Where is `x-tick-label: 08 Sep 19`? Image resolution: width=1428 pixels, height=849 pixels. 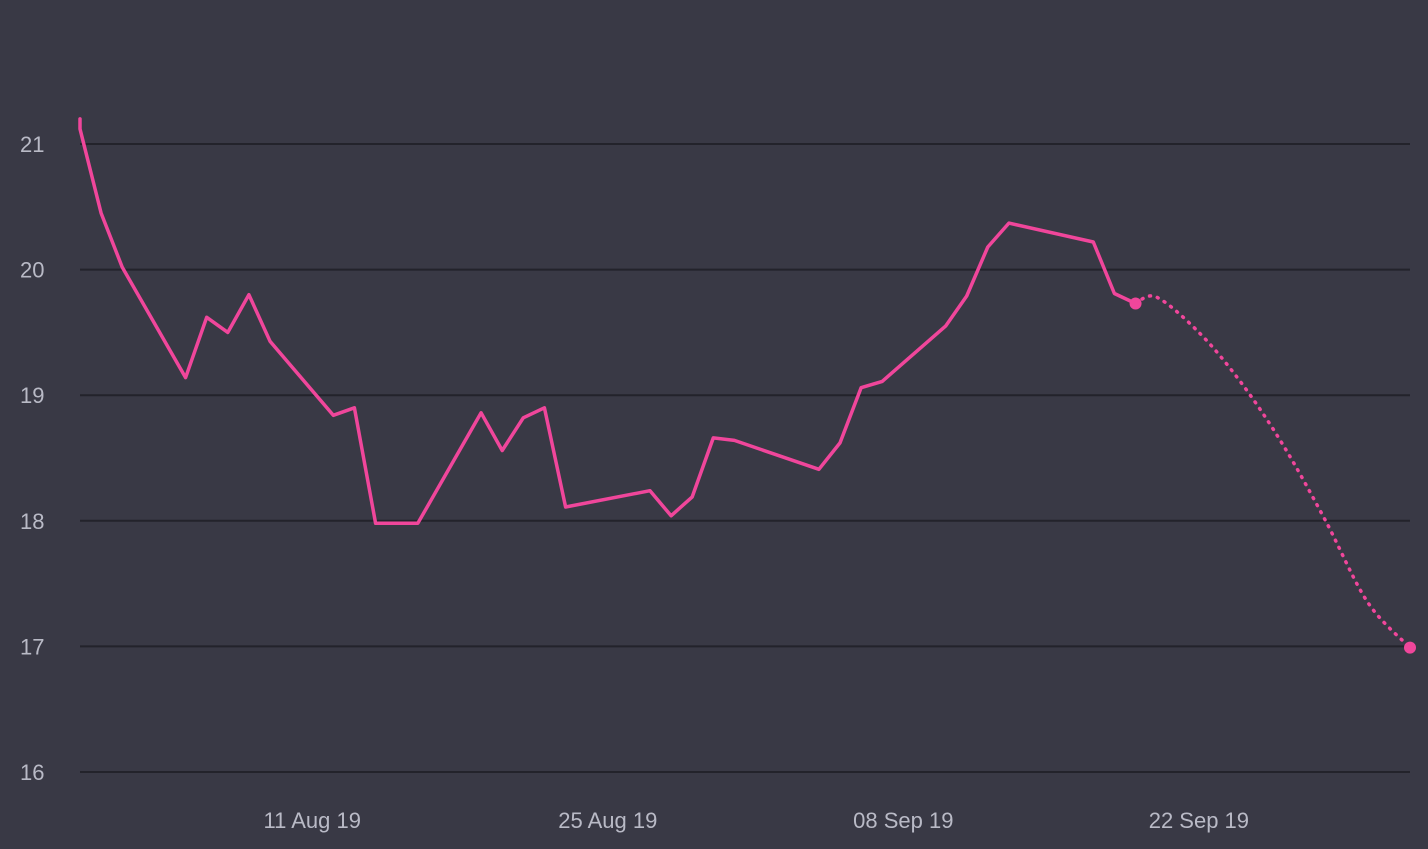
x-tick-label: 08 Sep 19 is located at coordinates (903, 820).